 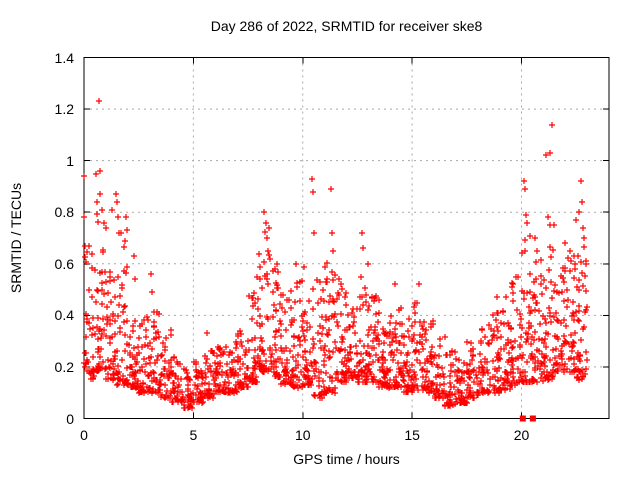 I want to click on x-tick-label: 0, so click(x=84, y=435).